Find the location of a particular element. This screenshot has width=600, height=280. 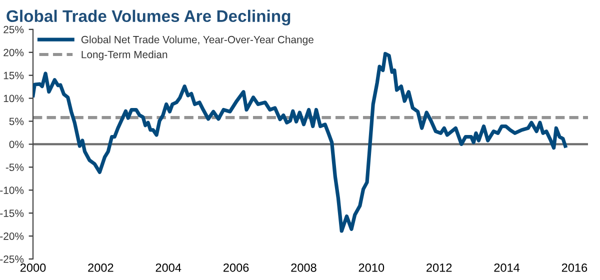

y-tick-label: -15% is located at coordinates (12, 213).